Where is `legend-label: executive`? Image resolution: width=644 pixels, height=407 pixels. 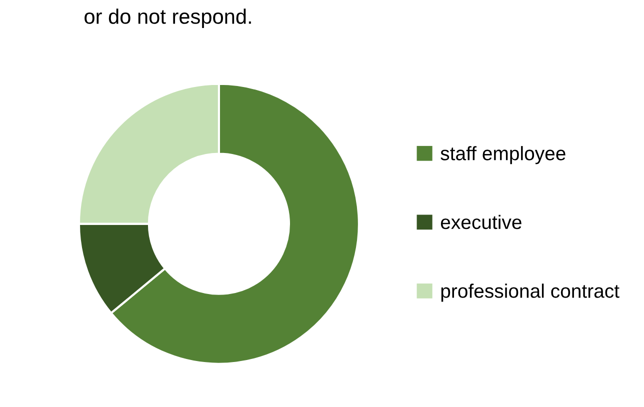 legend-label: executive is located at coordinates (481, 222).